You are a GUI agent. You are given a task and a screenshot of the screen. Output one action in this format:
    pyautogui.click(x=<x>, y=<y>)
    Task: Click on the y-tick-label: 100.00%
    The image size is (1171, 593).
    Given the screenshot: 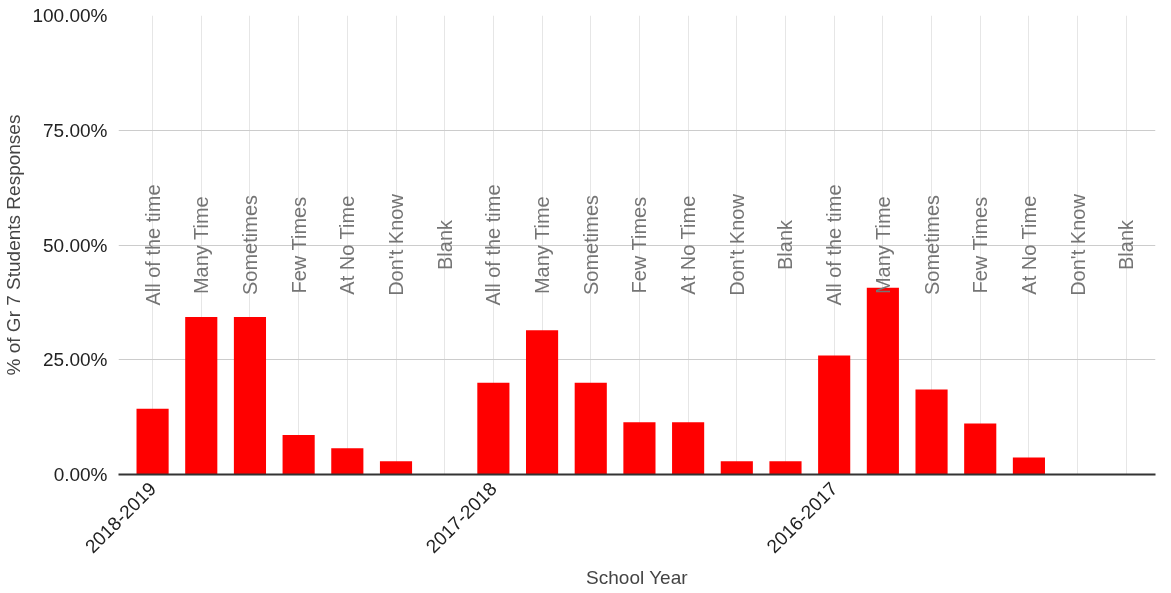 What is the action you would take?
    pyautogui.click(x=70, y=15)
    